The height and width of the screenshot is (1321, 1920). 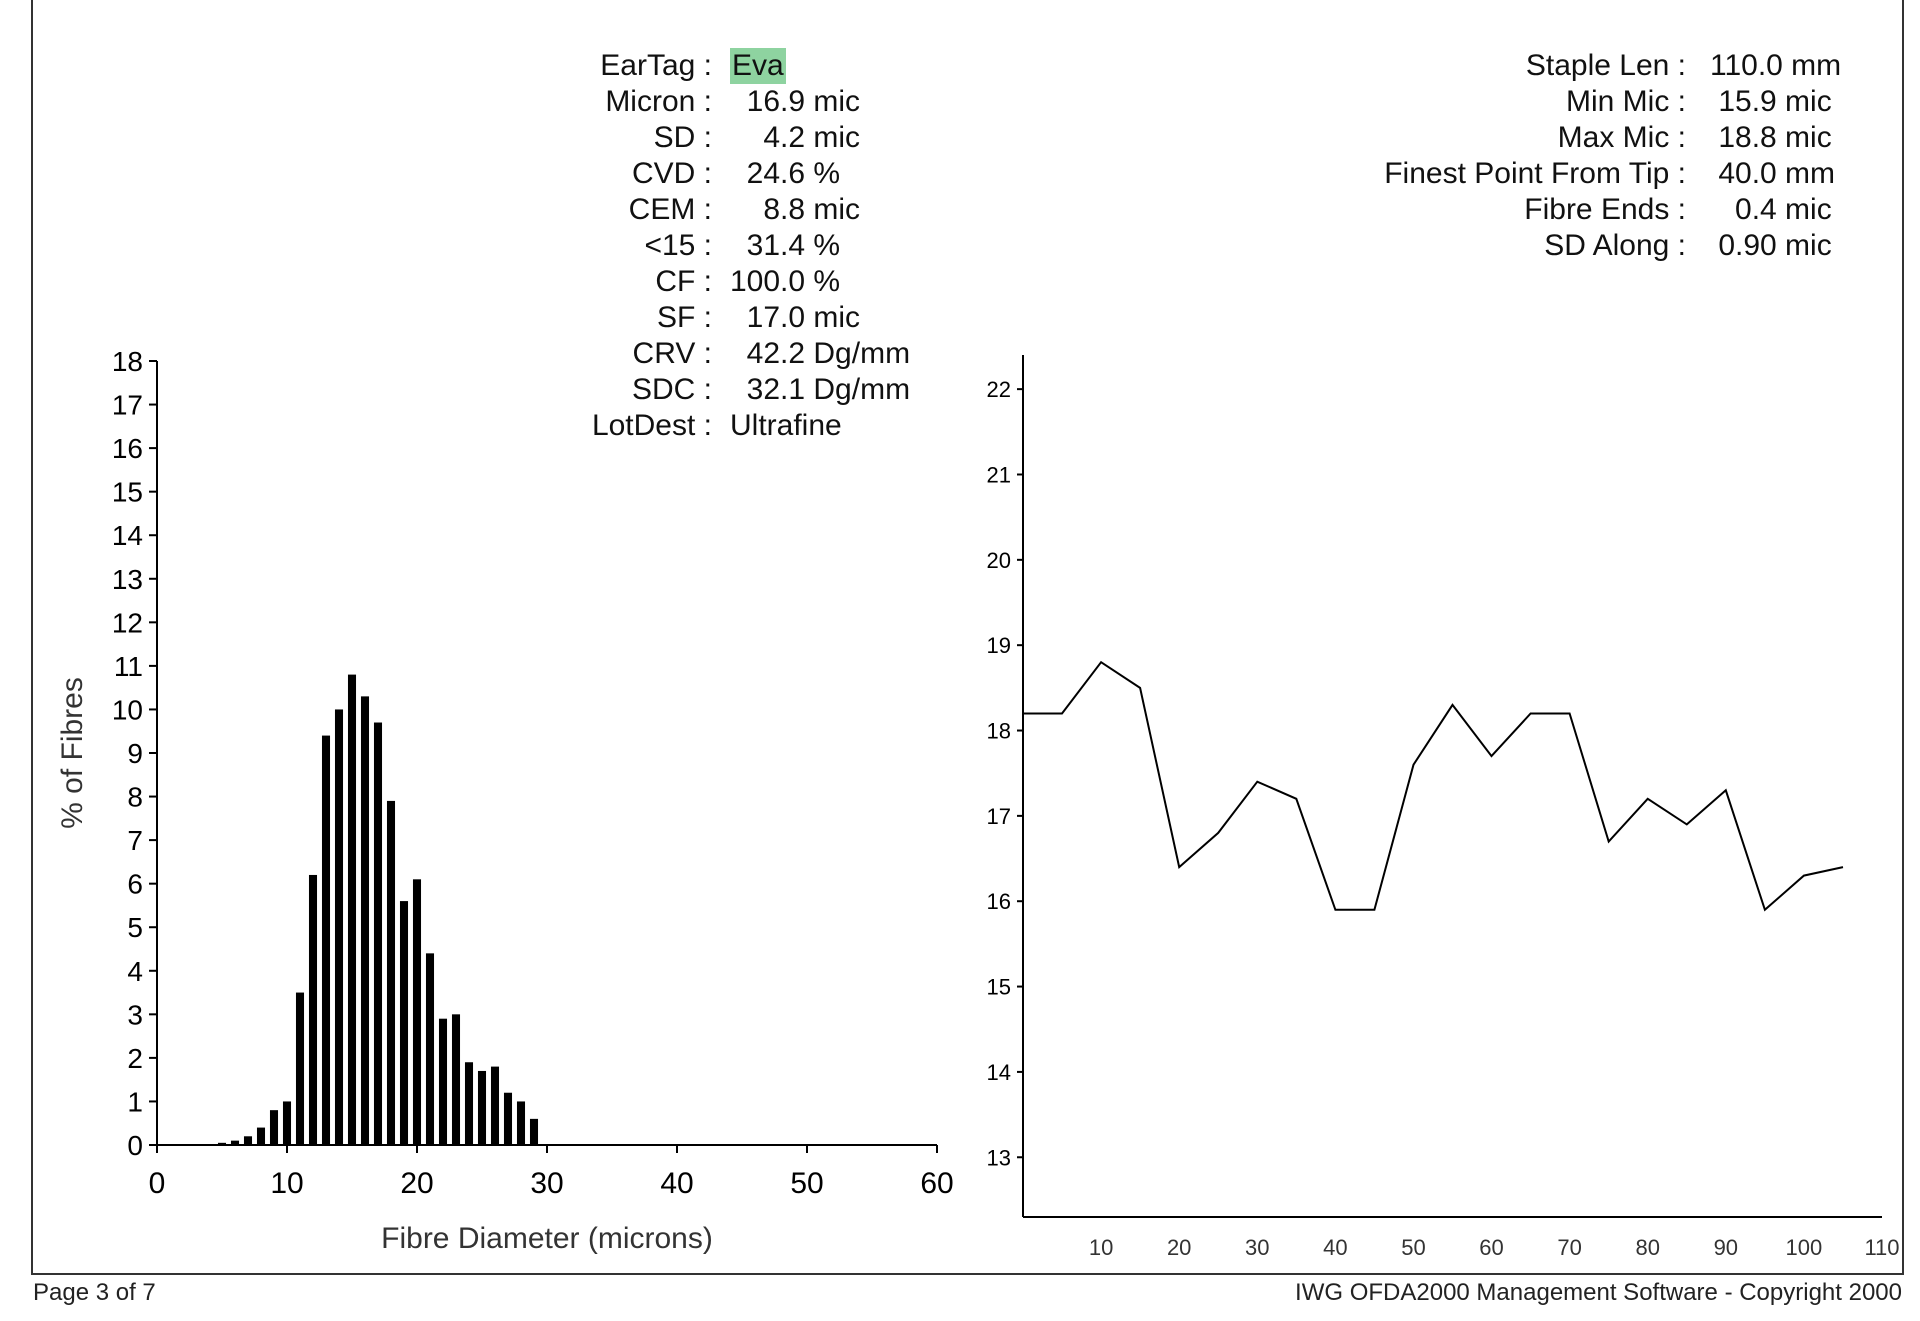 What do you see at coordinates (127, 361) in the screenshot?
I see `histogram-y-tick-label: 18` at bounding box center [127, 361].